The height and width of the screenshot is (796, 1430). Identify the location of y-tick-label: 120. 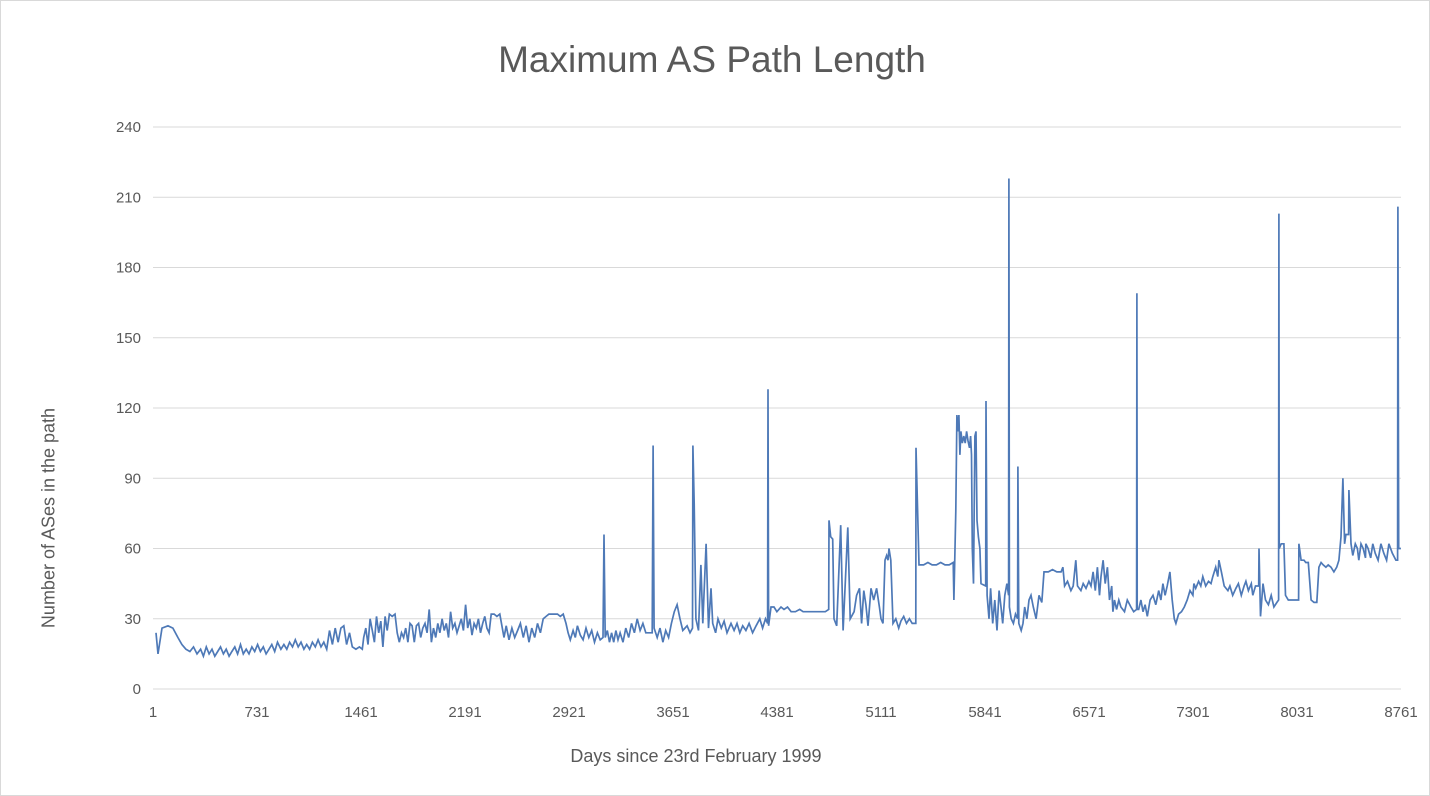
(128, 408).